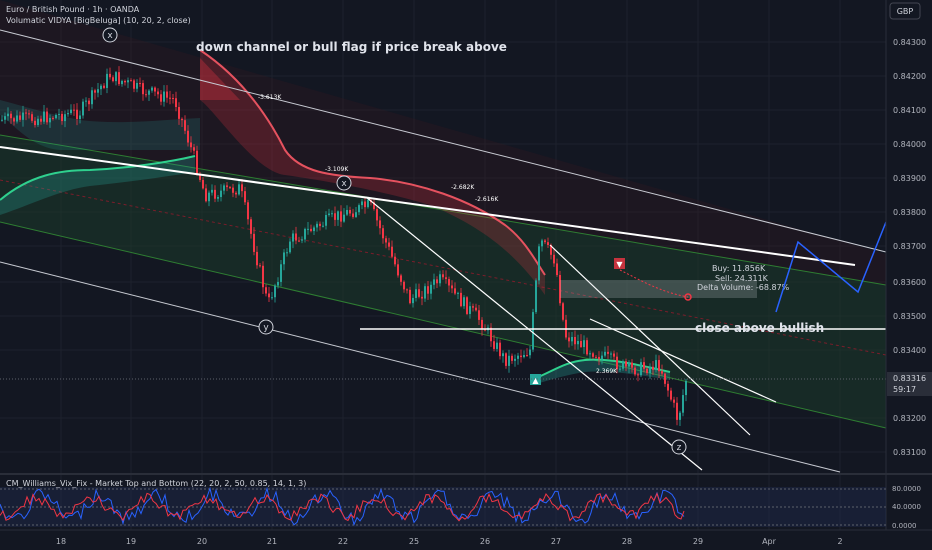  Describe the element at coordinates (73, 9) in the screenshot. I see `symbol-title: Euro / British Pound · 1h · OANDA` at that location.